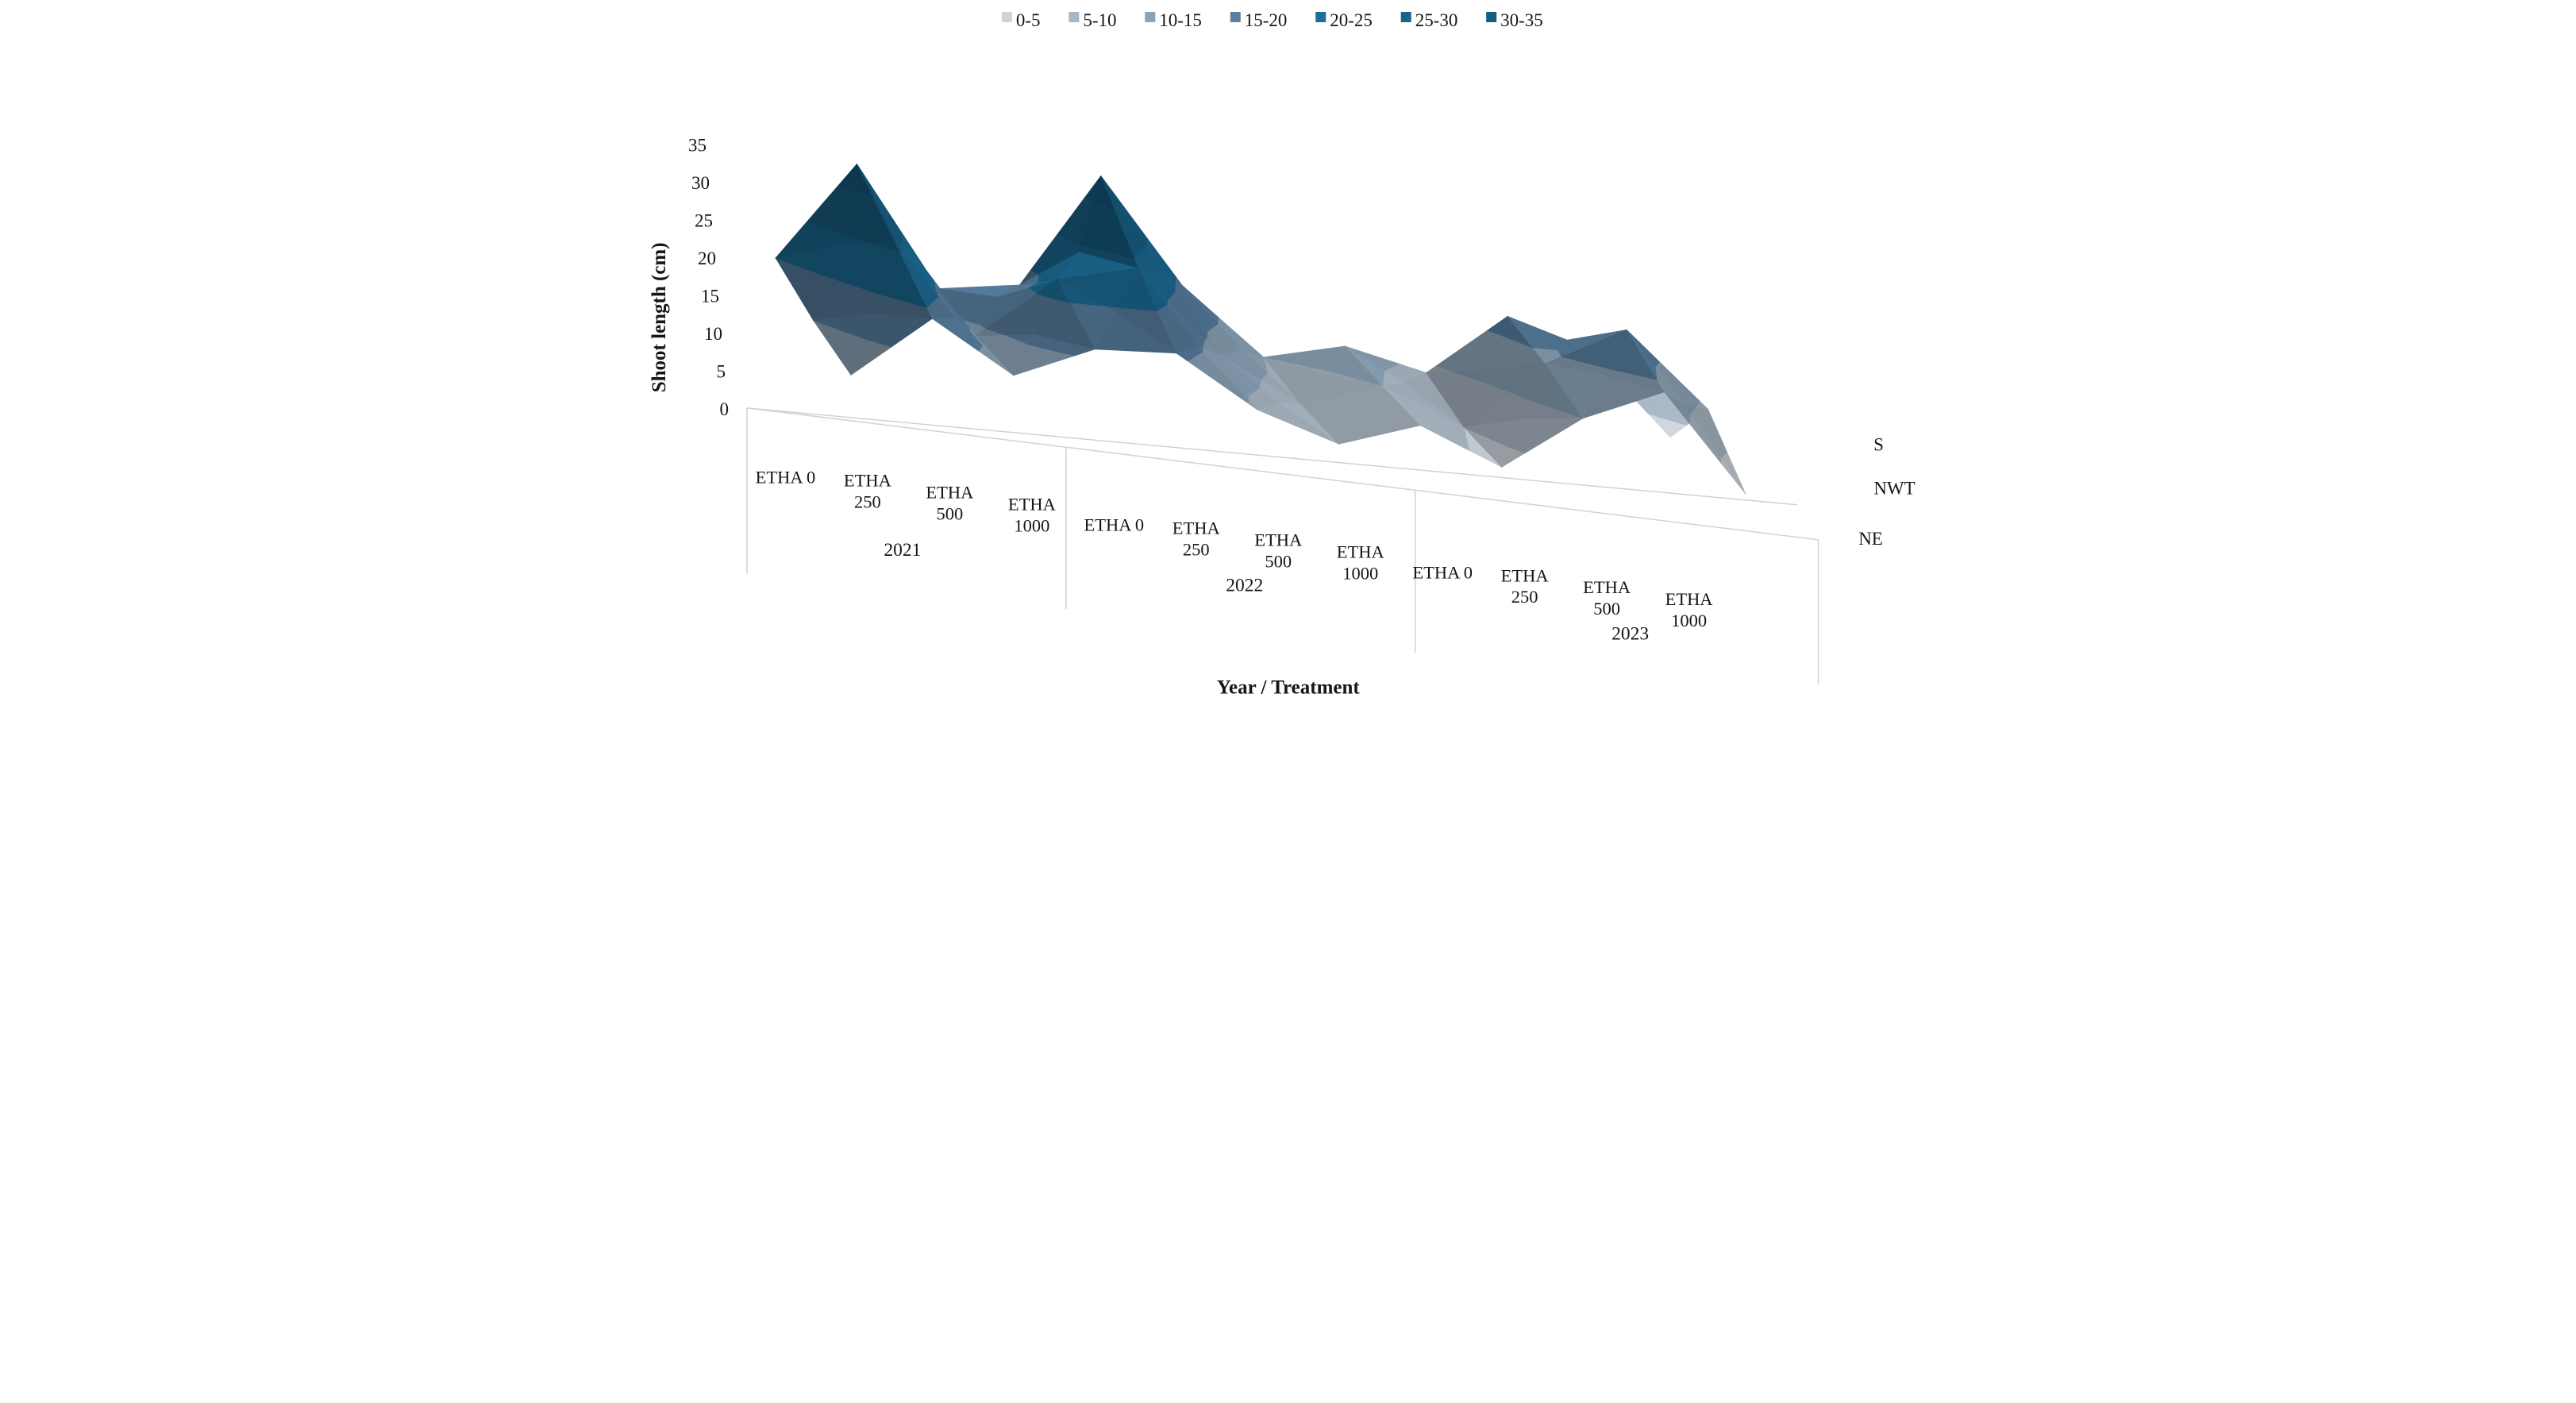  Describe the element at coordinates (1894, 488) in the screenshot. I see `depth-series-label: NWT` at that location.